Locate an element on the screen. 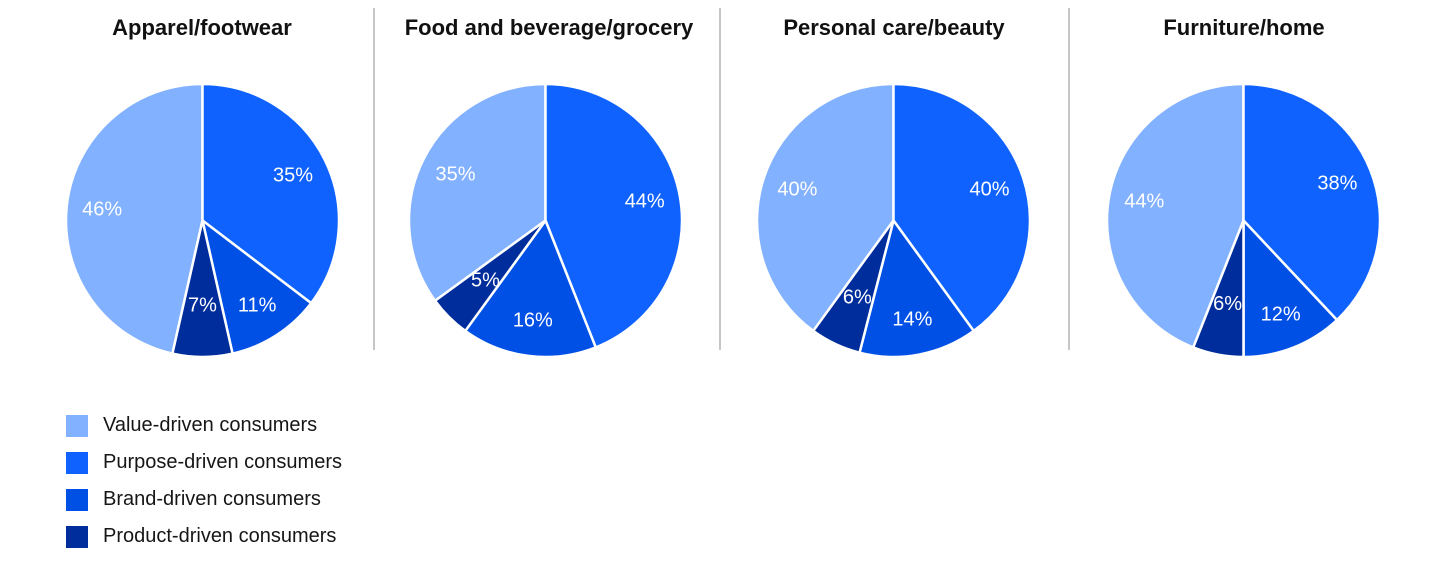 The image size is (1456, 574). pie-data-label-purpose: 35% is located at coordinates (293, 176).